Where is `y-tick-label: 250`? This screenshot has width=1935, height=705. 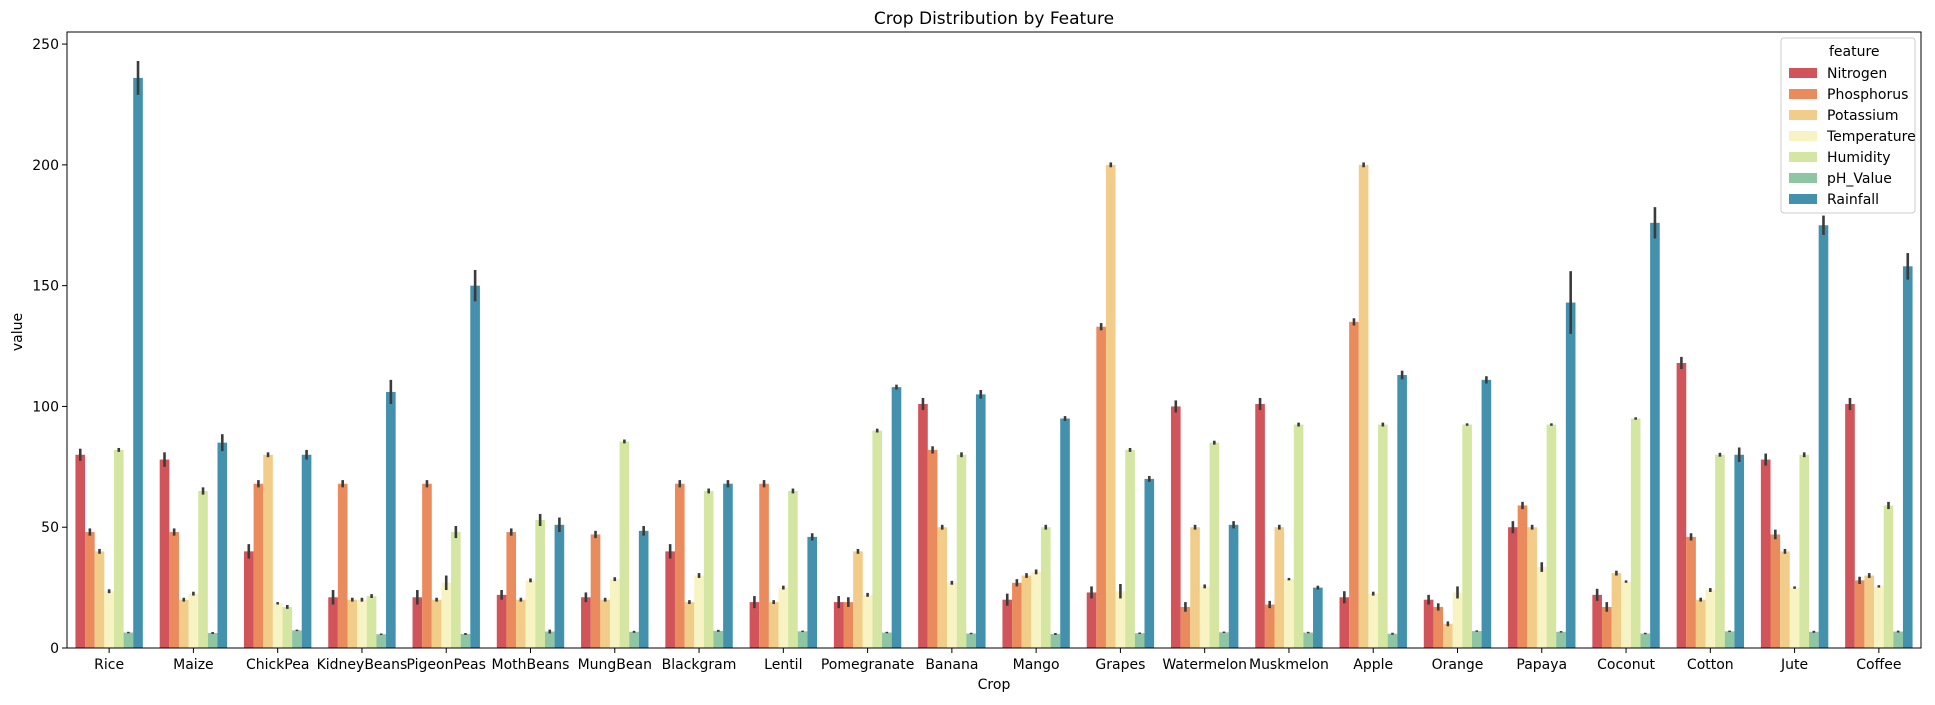 y-tick-label: 250 is located at coordinates (45, 45).